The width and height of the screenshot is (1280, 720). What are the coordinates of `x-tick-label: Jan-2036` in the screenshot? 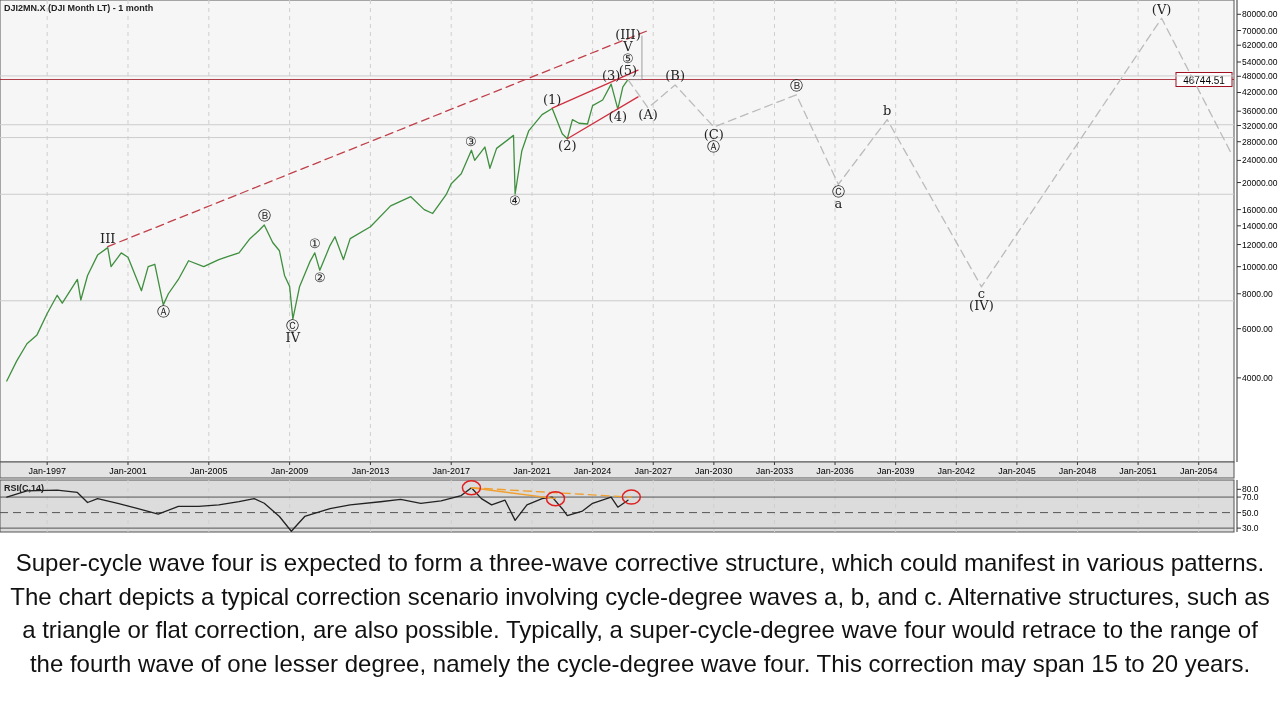 It's located at (835, 471).